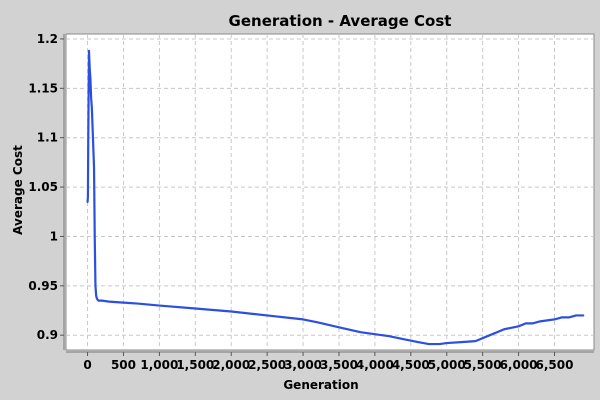 The height and width of the screenshot is (400, 600). What do you see at coordinates (555, 365) in the screenshot?
I see `x-tick-label: 6,500` at bounding box center [555, 365].